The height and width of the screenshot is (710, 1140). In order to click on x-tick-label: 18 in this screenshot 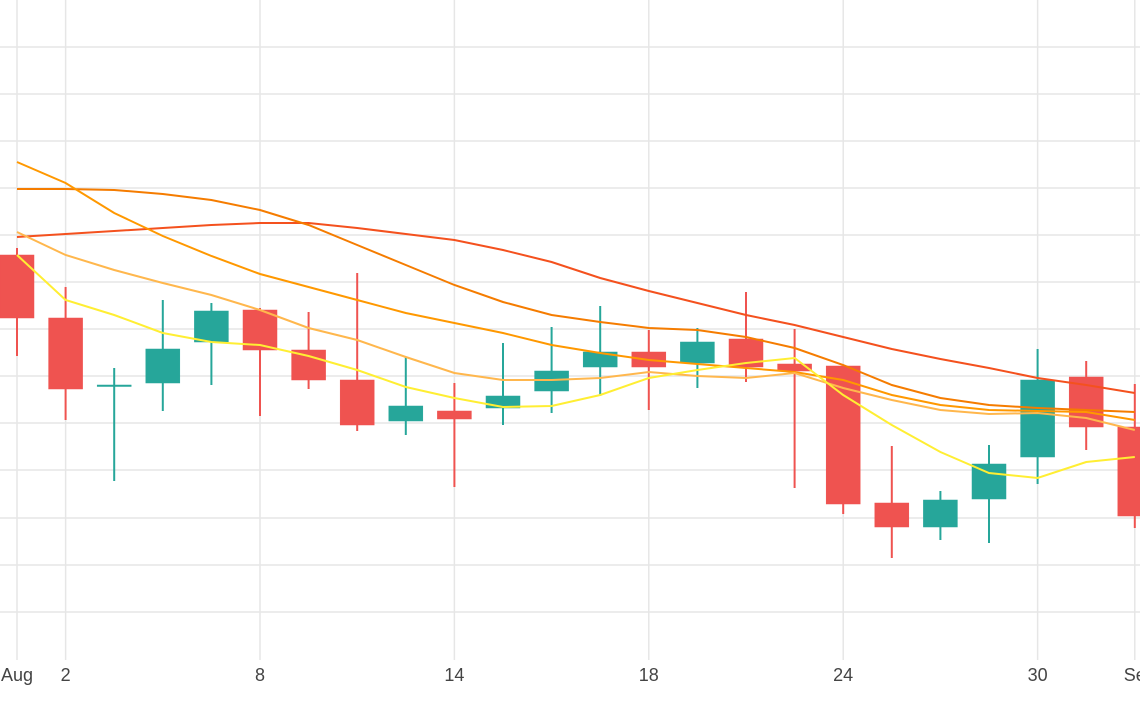, I will do `click(649, 675)`.